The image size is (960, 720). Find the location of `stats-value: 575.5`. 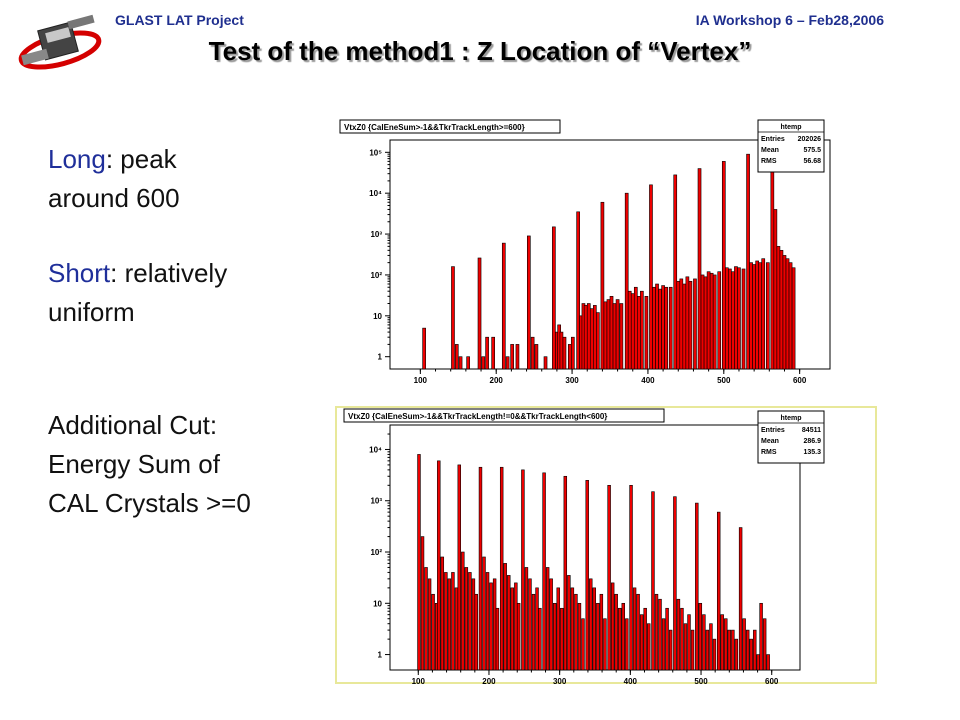

stats-value: 575.5 is located at coordinates (812, 150).